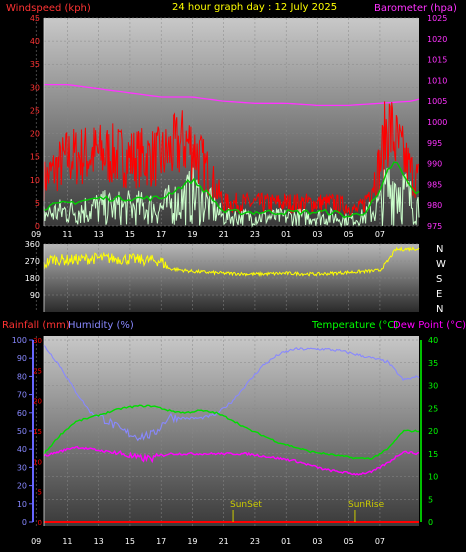 The height and width of the screenshot is (552, 466). Describe the element at coordinates (40, 493) in the screenshot. I see `rain-tick-label: 5` at that location.